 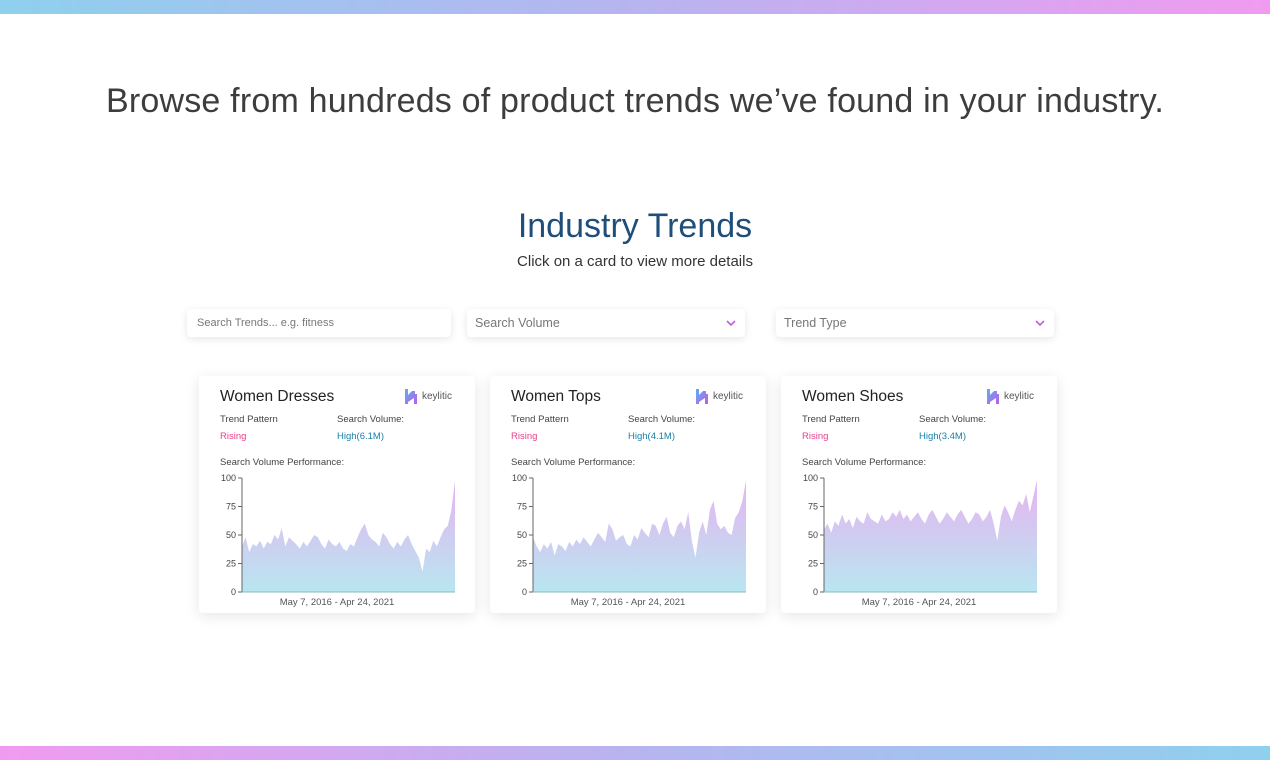 I want to click on trend-type-label: Trend Type, so click(x=815, y=323).